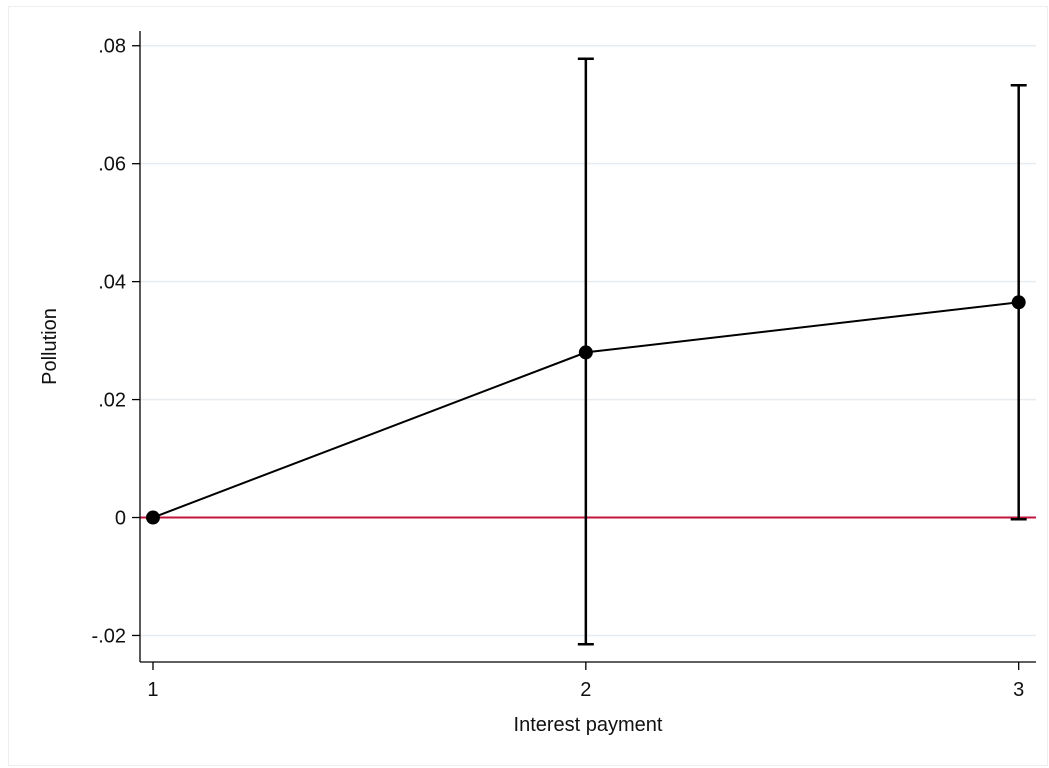 Image resolution: width=1049 pixels, height=768 pixels. Describe the element at coordinates (112, 47) in the screenshot. I see `y-tick-label: .08` at that location.